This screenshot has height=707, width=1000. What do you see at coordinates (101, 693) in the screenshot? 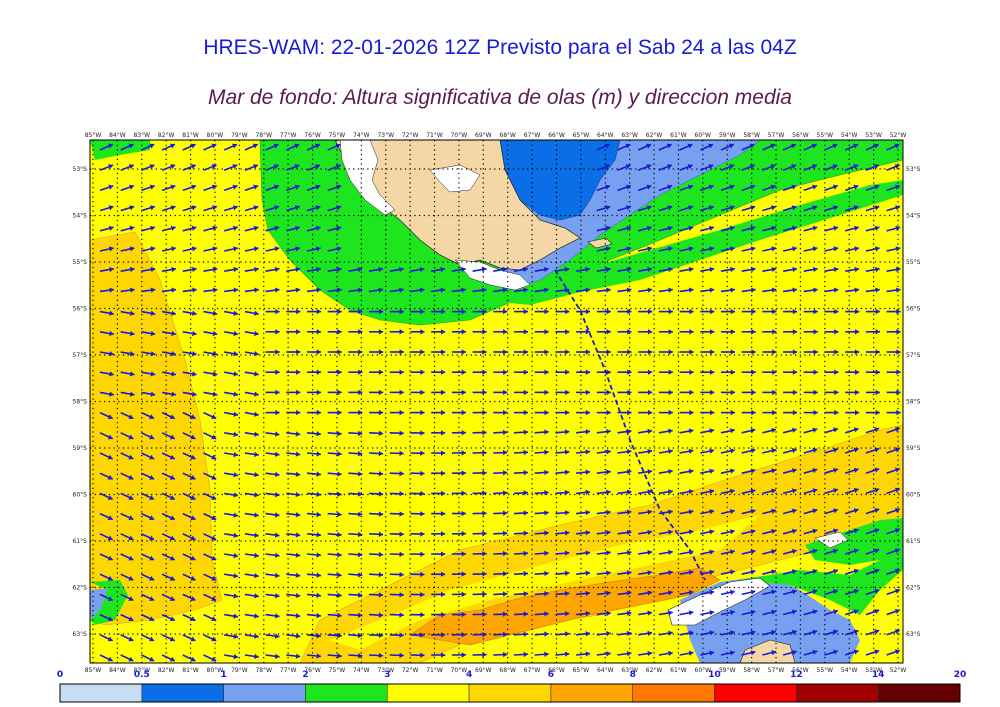
I see `colorbar-swatch` at bounding box center [101, 693].